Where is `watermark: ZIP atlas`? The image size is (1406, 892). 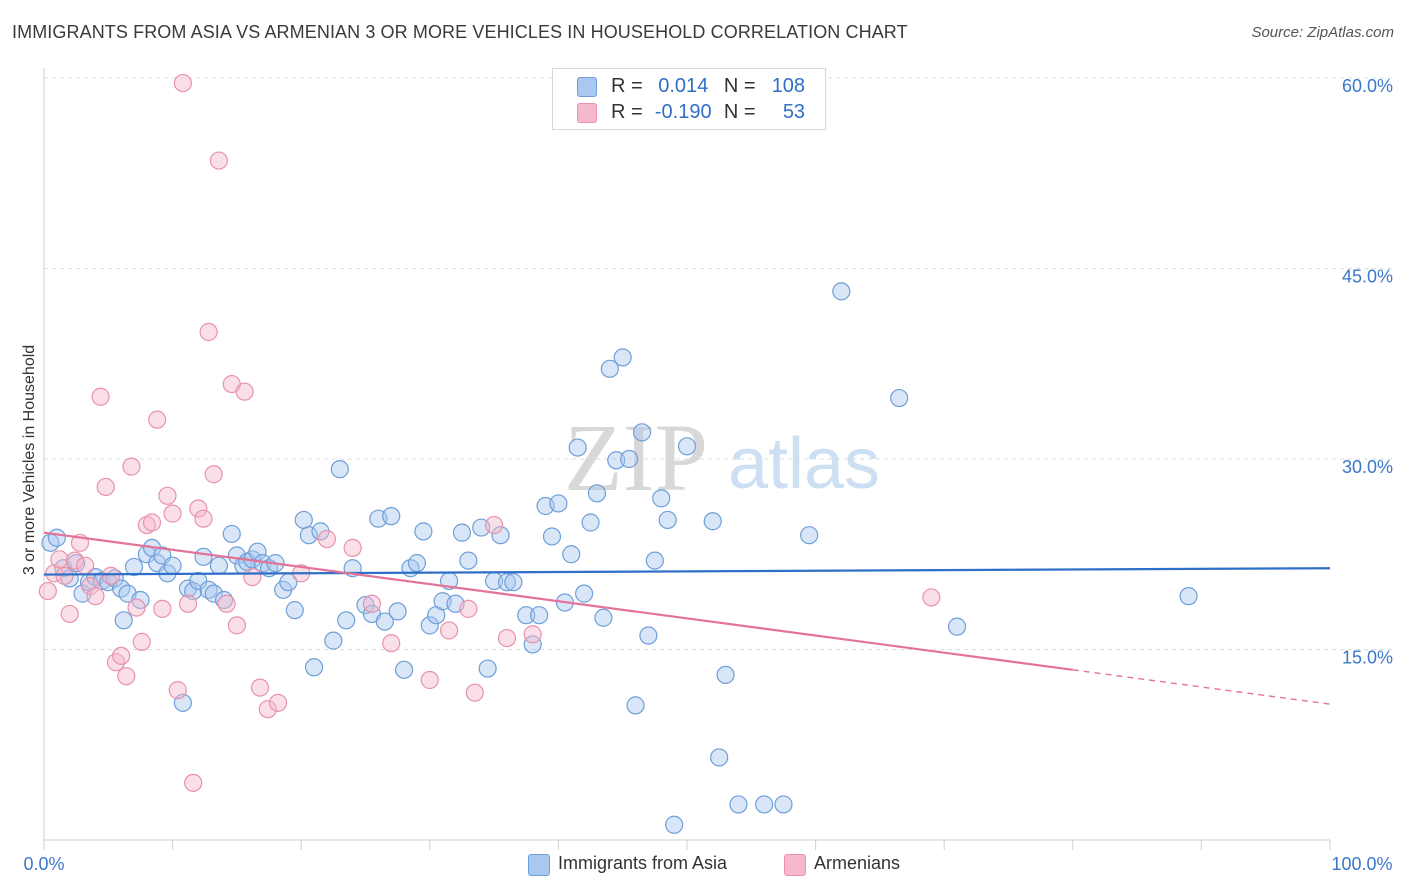 watermark: ZIP atlas is located at coordinates (722, 457).